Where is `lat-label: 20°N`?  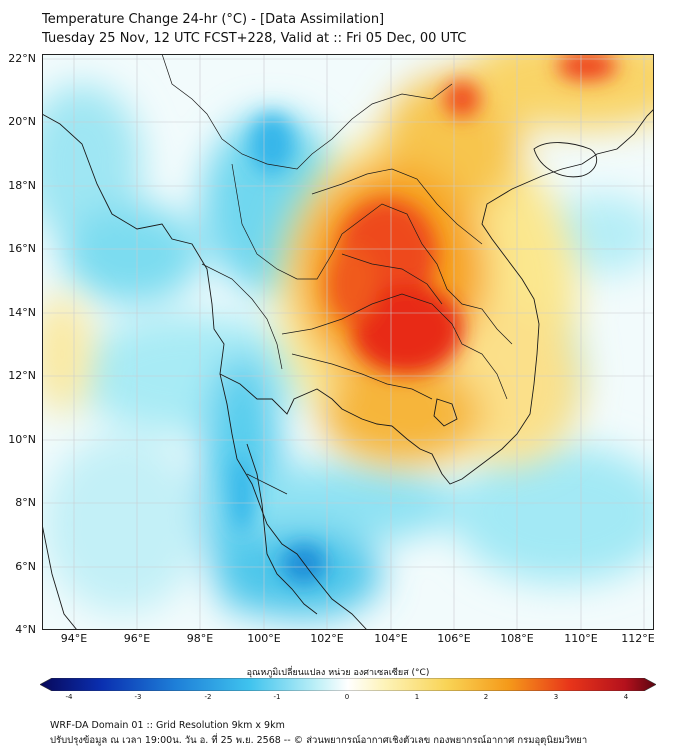 lat-label: 20°N is located at coordinates (22, 121).